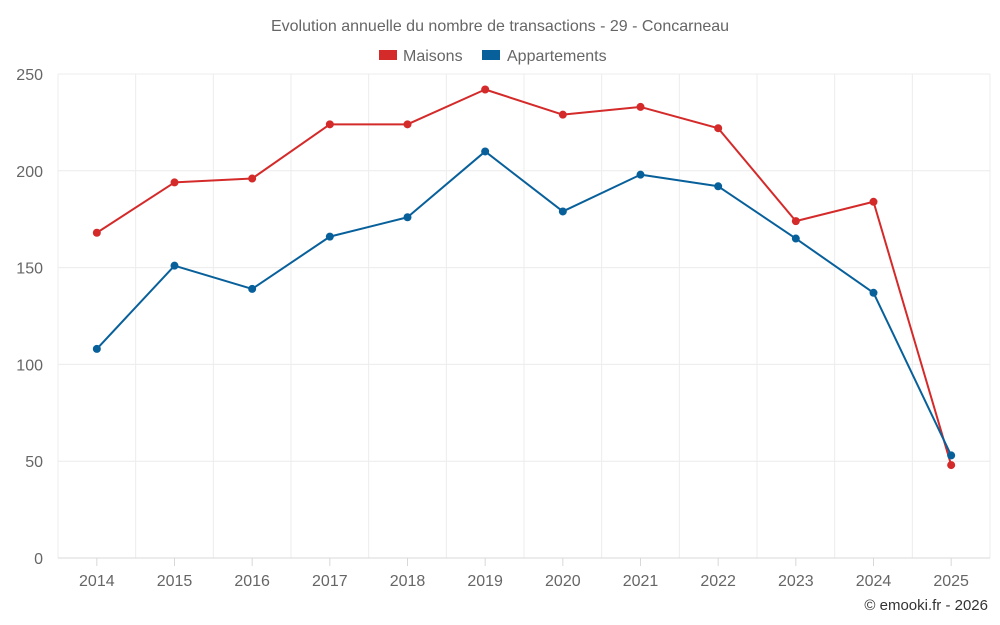 Image resolution: width=1000 pixels, height=625 pixels. I want to click on x-tick-label-2014: 2014, so click(97, 581).